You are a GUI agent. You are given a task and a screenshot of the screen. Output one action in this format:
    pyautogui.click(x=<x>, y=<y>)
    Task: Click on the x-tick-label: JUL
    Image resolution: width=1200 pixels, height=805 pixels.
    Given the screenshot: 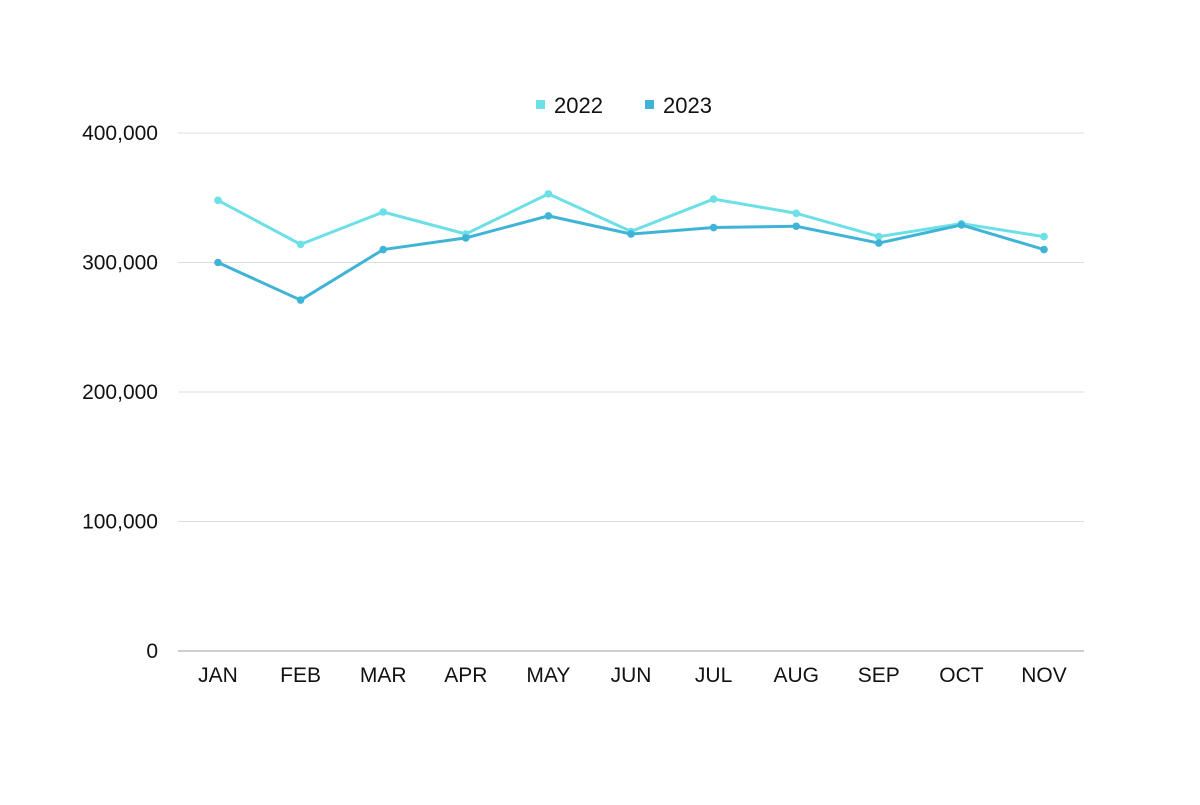 What is the action you would take?
    pyautogui.click(x=713, y=675)
    